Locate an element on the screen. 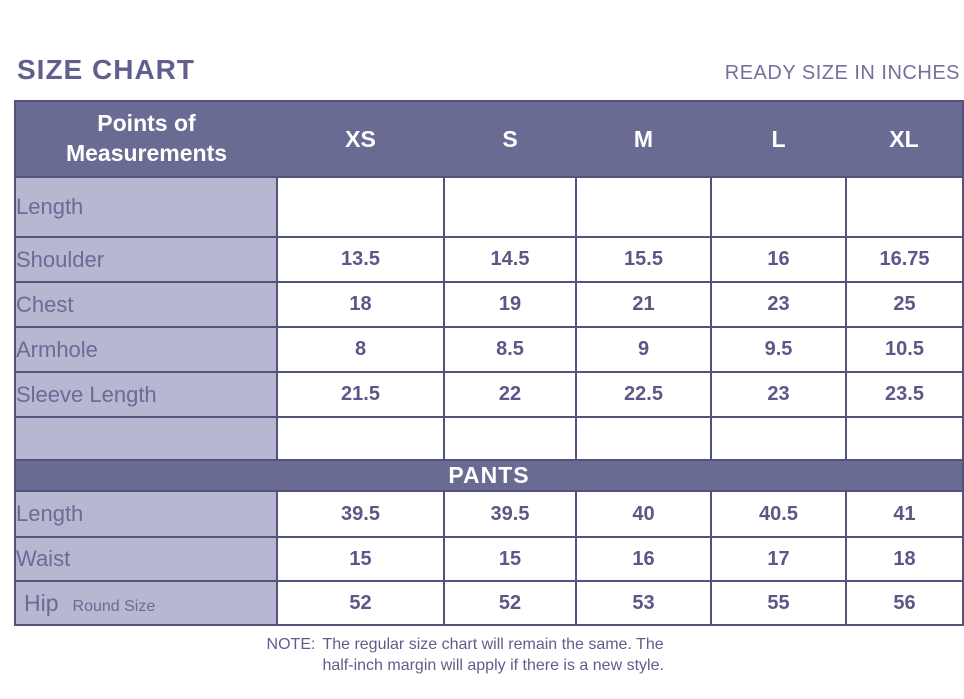  value-cell: 15.5 is located at coordinates (643, 259).